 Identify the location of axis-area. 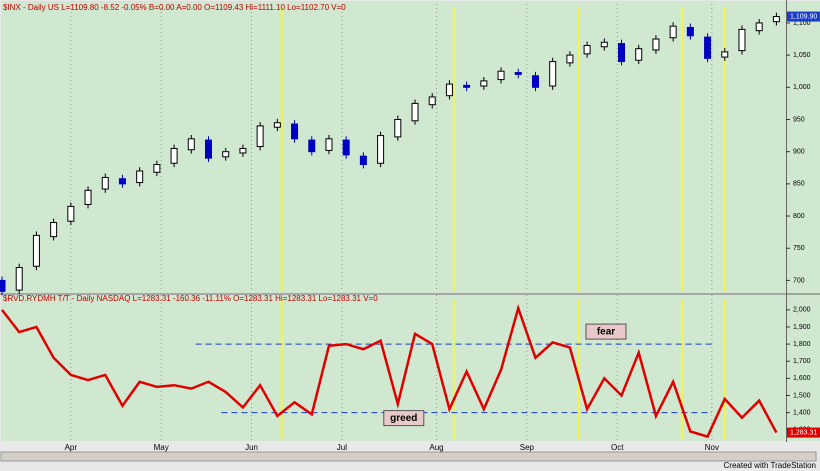
(803, 221).